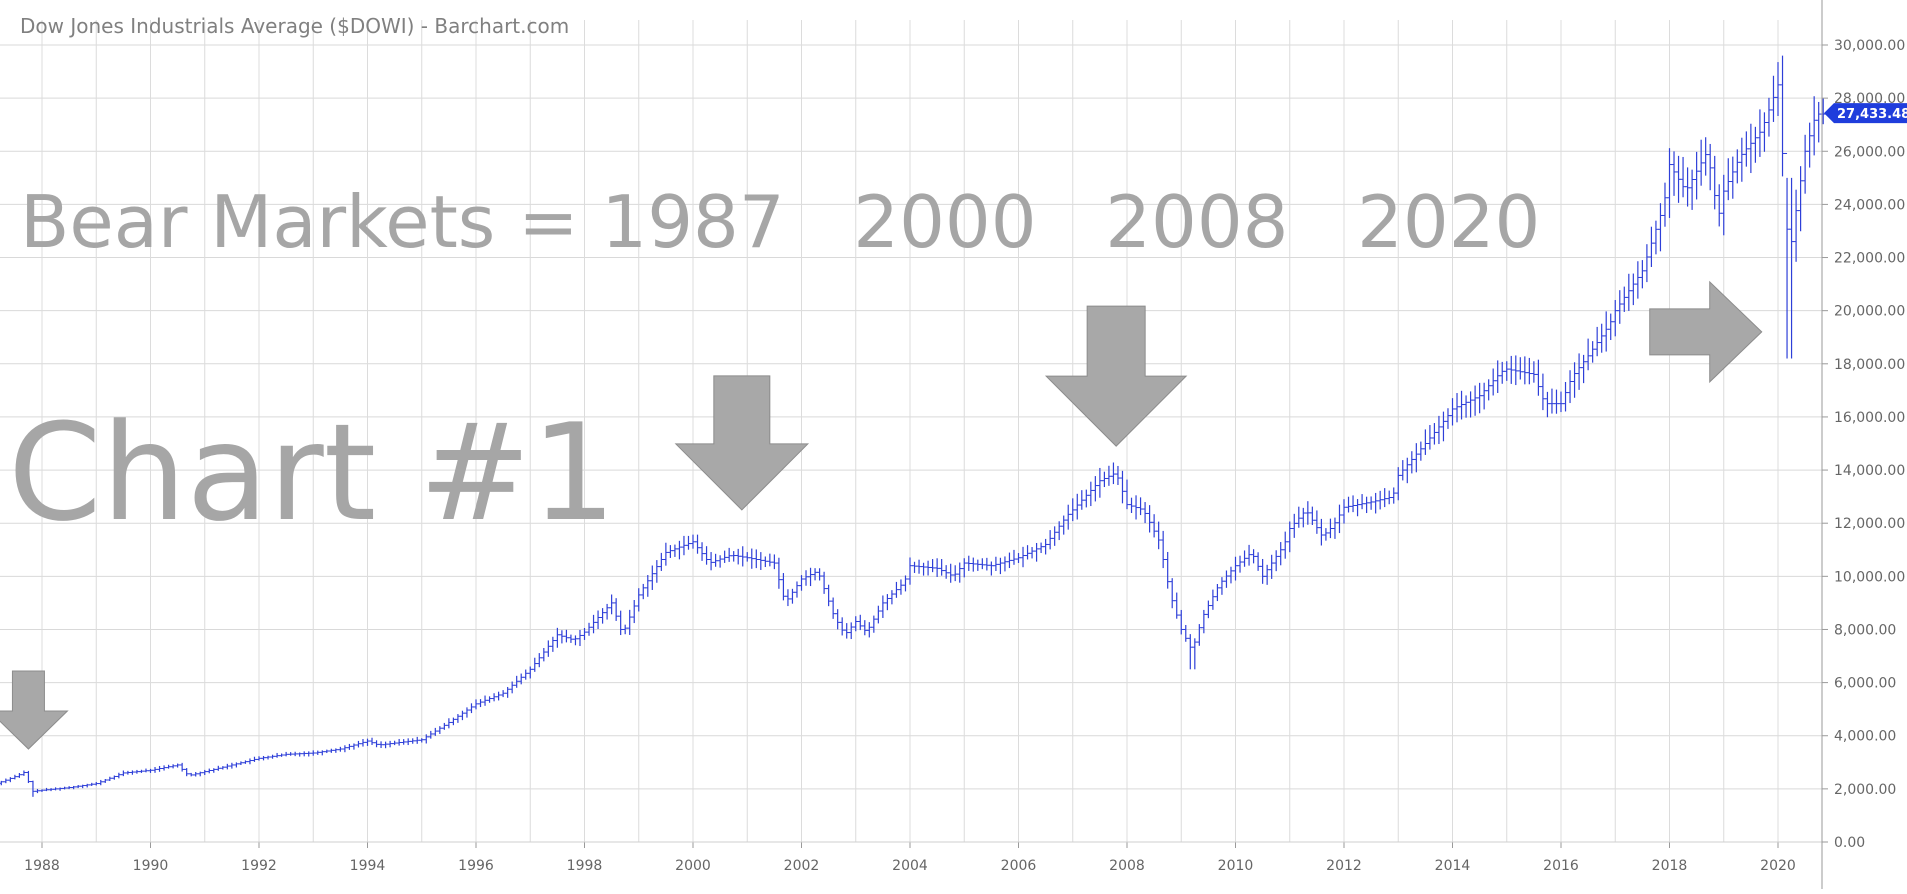 The width and height of the screenshot is (1907, 894). Describe the element at coordinates (1869, 259) in the screenshot. I see `y-tick-label: 22,000.00` at that location.